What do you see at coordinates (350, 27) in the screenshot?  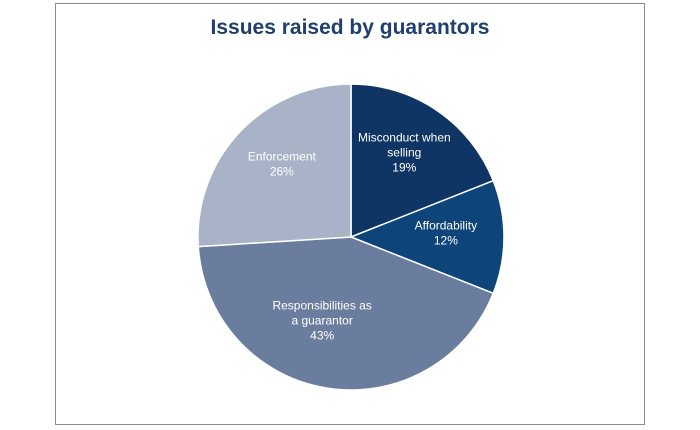 I see `chart-title: Issues raised by guarantors` at bounding box center [350, 27].